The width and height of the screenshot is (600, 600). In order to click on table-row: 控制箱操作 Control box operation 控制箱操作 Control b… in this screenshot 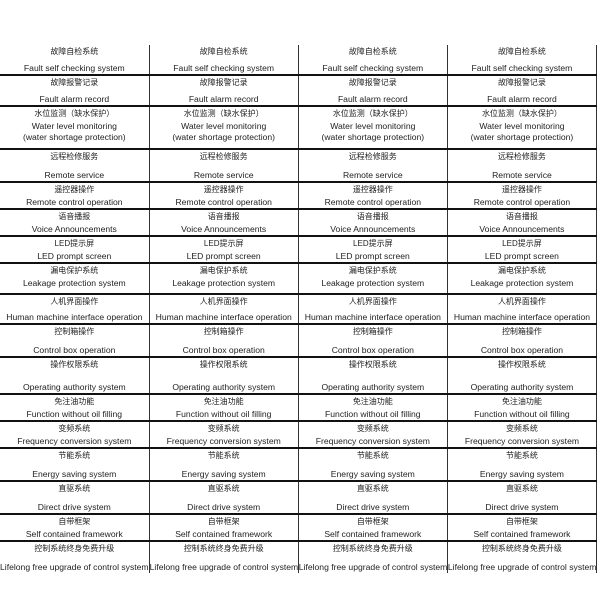, I will do `click(299, 341)`.